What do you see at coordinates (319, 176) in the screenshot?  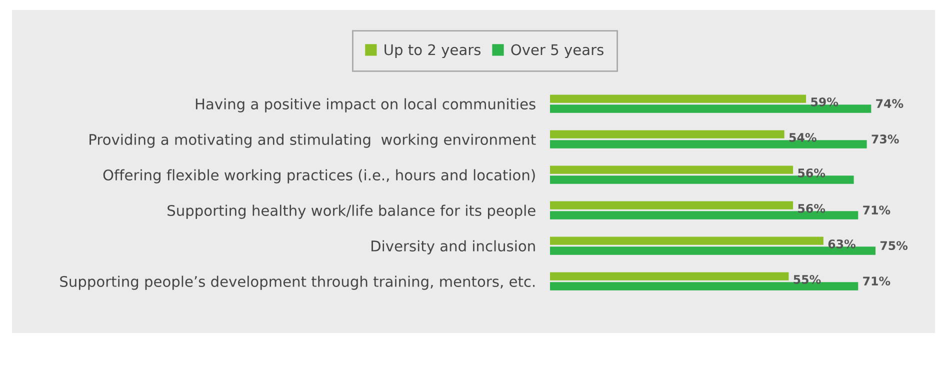 I see `y-tick-label: Offering flexible working practices (i.e., hours and location)` at bounding box center [319, 176].